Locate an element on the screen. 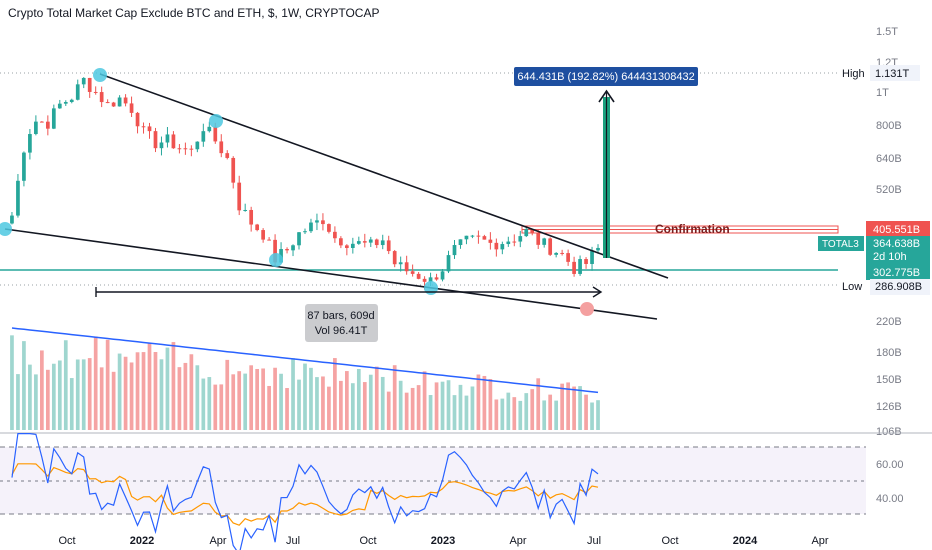 This screenshot has width=932, height=550. projection-point is located at coordinates (587, 309).